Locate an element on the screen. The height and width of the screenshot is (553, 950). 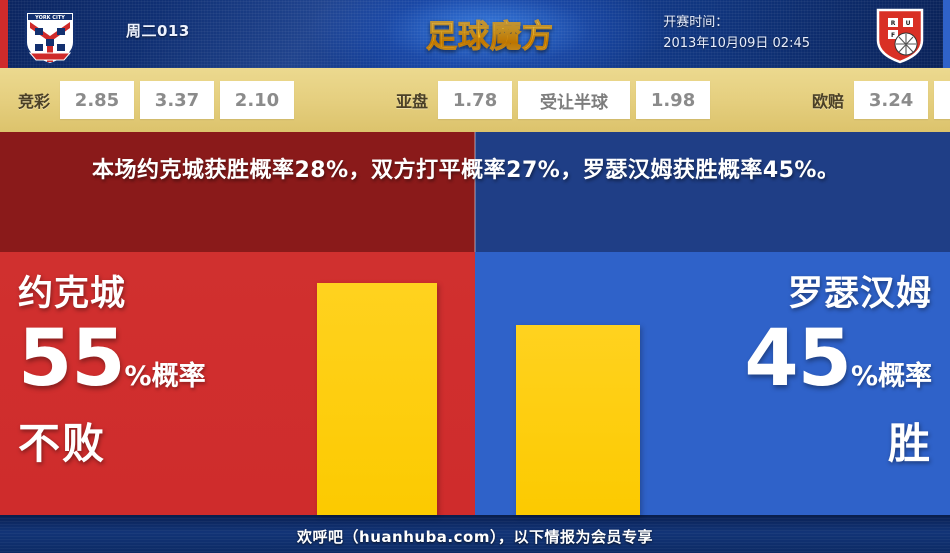
odds-cell-jingcai-home: 2.85 is located at coordinates (97, 100).